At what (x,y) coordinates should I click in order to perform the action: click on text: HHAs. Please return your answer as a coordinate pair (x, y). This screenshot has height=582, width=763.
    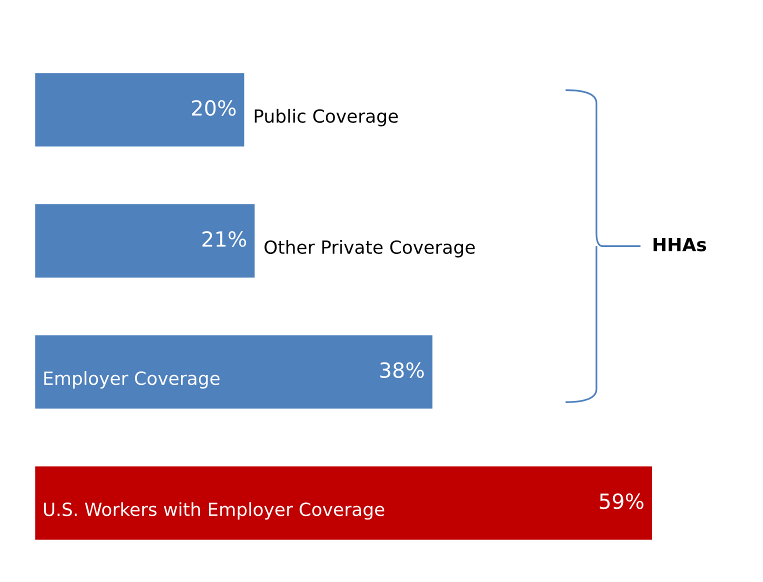
    Looking at the image, I should click on (680, 245).